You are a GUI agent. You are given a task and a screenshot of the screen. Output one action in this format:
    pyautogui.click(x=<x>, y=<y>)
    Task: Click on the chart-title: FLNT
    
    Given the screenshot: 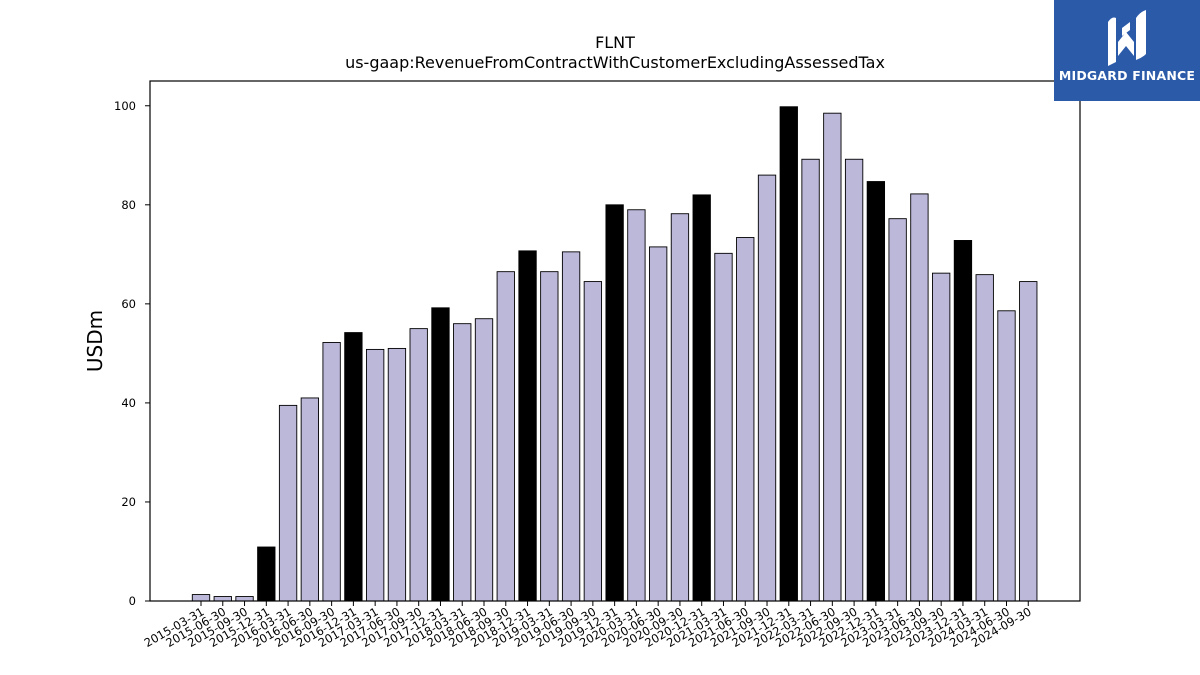 What is the action you would take?
    pyautogui.click(x=615, y=42)
    